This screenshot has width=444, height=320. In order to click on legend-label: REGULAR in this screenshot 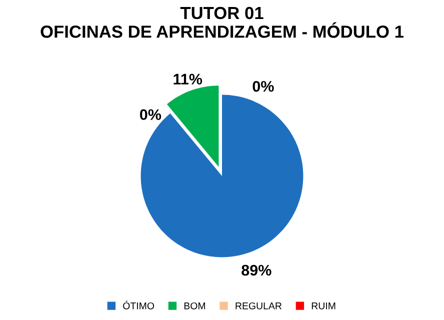, I will do `click(259, 306)`.